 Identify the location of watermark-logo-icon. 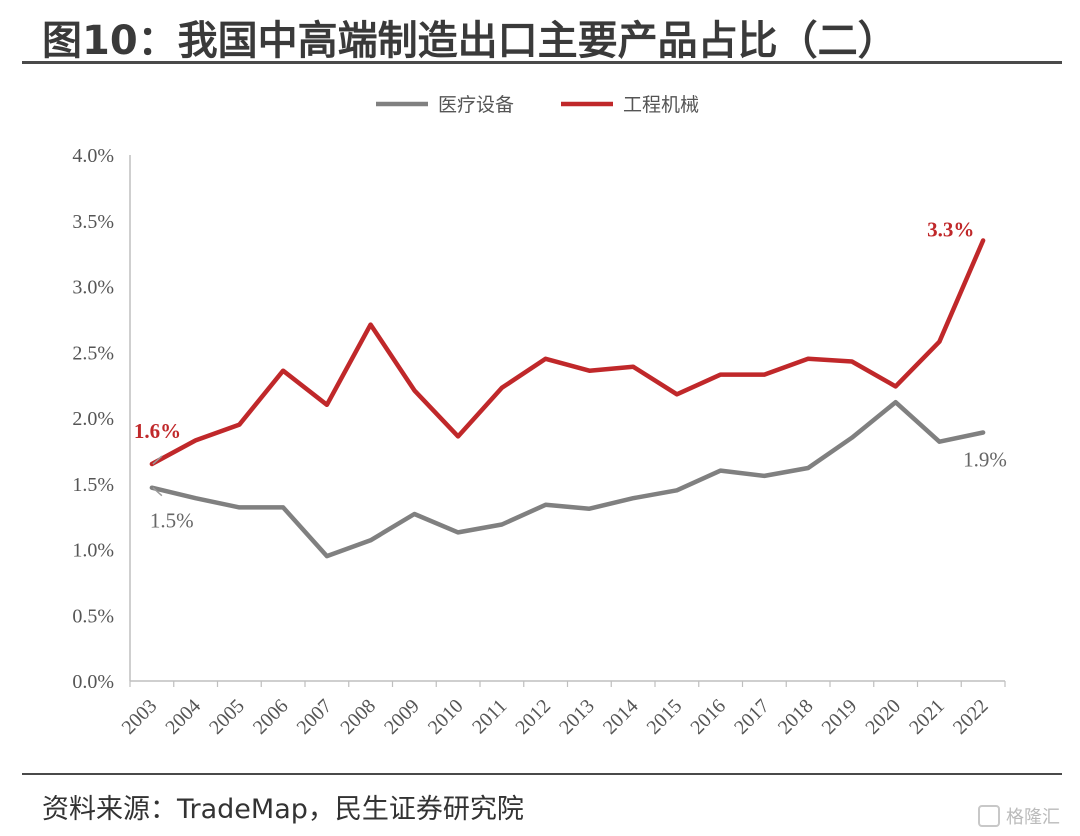
(989, 816).